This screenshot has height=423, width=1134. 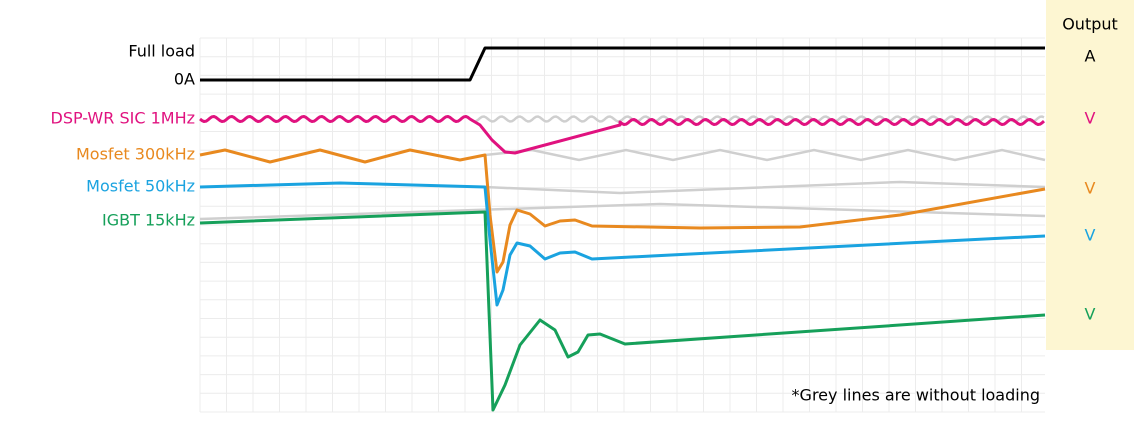 I want to click on note: *Grey lines are without loading, so click(x=916, y=395).